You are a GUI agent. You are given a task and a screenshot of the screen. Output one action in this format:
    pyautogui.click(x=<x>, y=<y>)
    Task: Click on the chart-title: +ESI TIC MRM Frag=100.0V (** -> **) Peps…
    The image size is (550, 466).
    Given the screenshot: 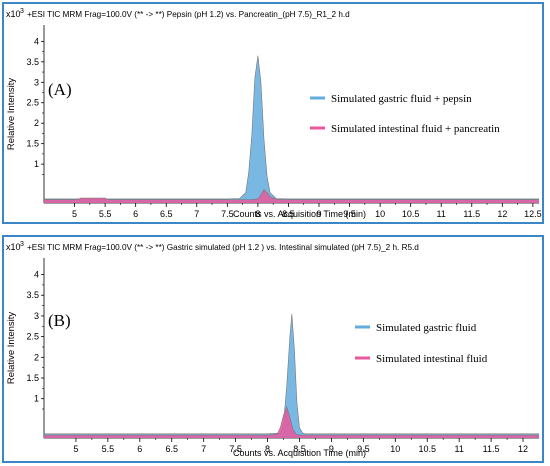 What is the action you would take?
    pyautogui.click(x=188, y=14)
    